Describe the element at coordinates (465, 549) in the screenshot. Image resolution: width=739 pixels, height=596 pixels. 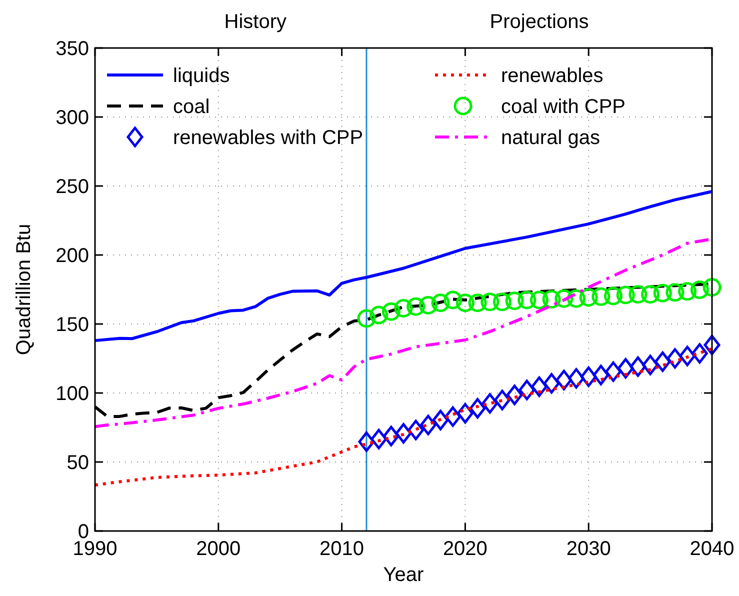
I see `x-tick-label: 2020` at that location.